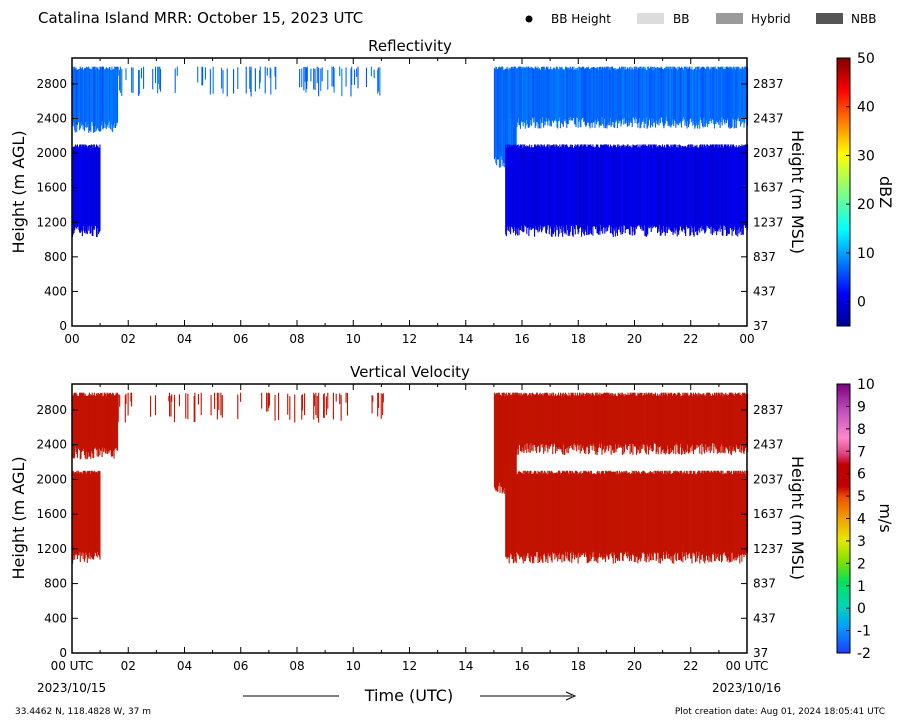  I want to click on x-tick-label: 14, so click(465, 339).